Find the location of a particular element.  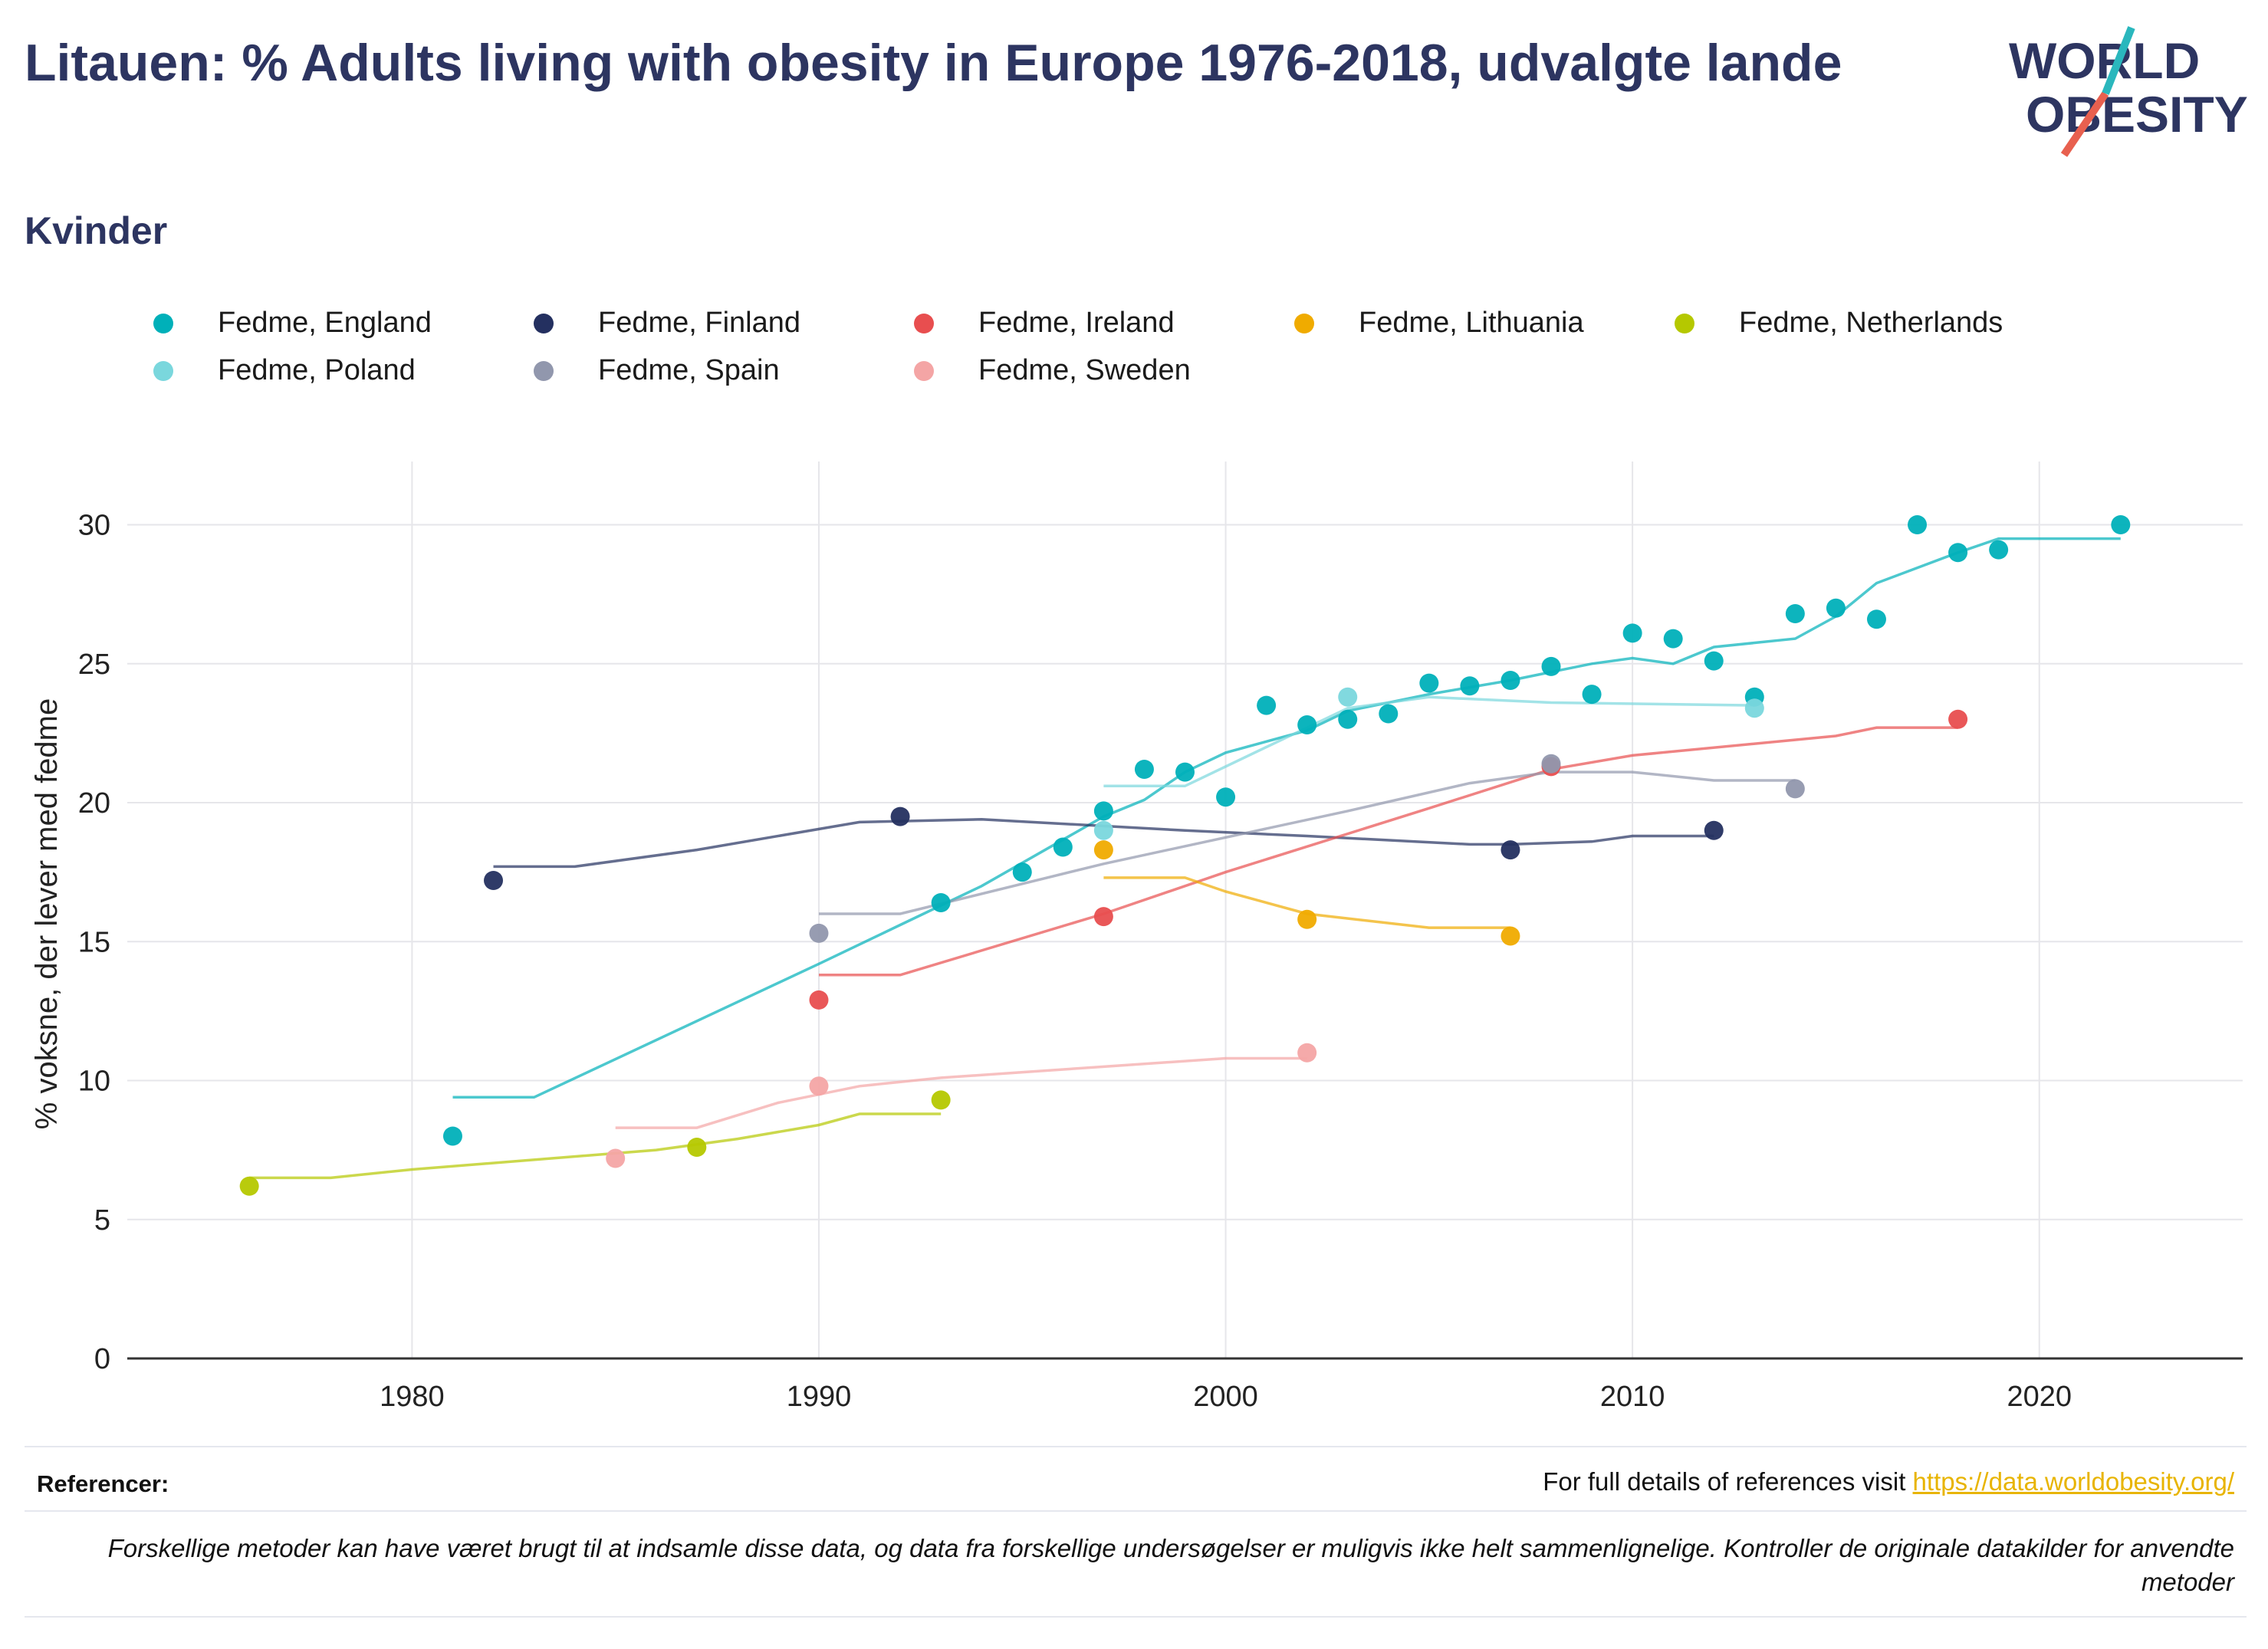

legend-item: Fedme, Netherlands is located at coordinates (1839, 323).